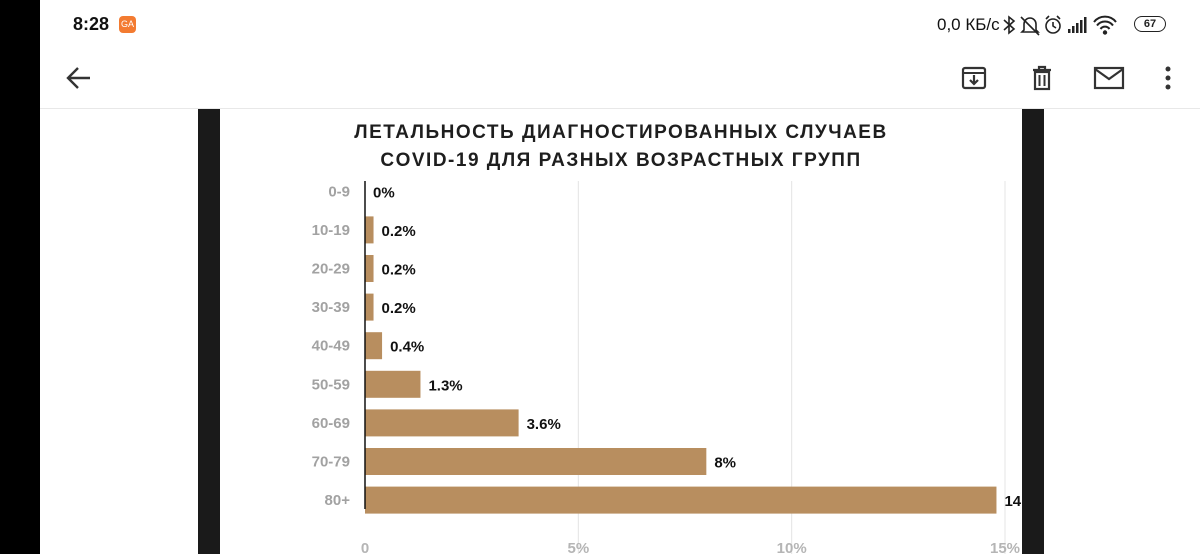 Image resolution: width=1200 pixels, height=554 pixels. I want to click on status-time: 8:28, so click(91, 24).